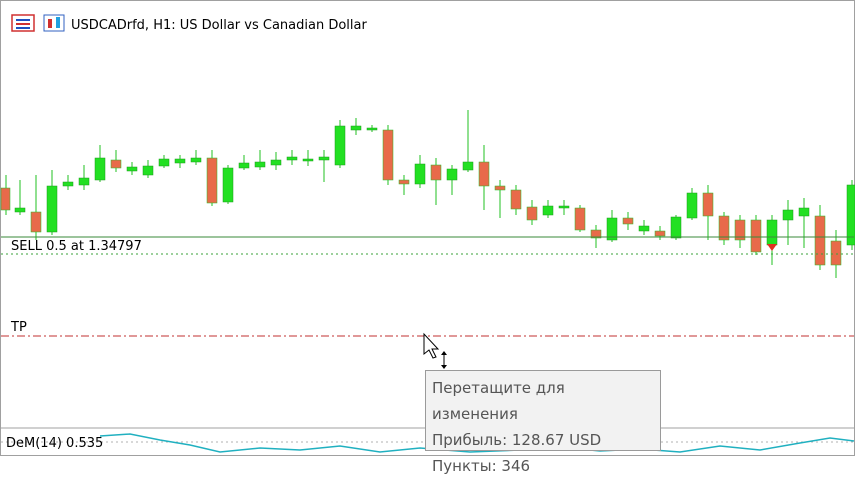 This screenshot has height=479, width=855. What do you see at coordinates (76, 246) in the screenshot?
I see `order-label: SELL 0.5 at 1.34797` at bounding box center [76, 246].